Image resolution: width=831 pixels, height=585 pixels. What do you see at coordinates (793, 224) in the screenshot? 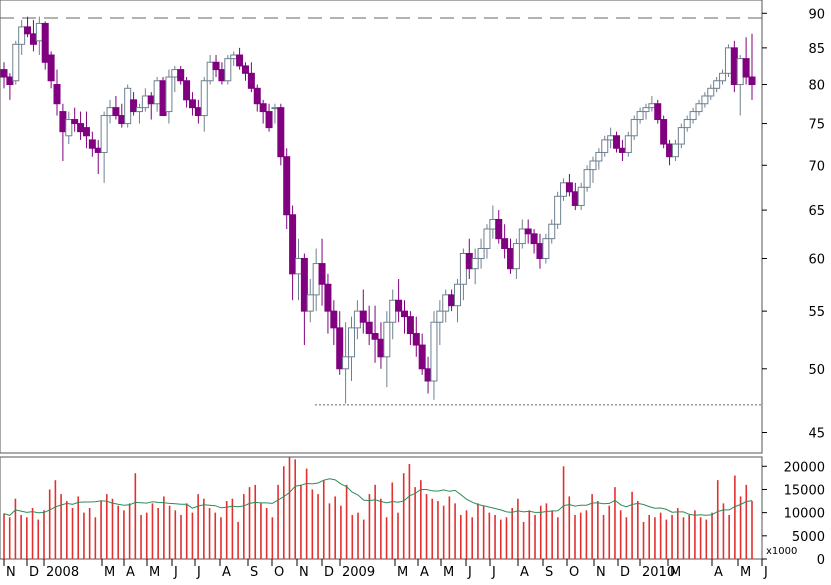
I see `price-axis: 90 85 80 75 70 65 60 55 50 45` at bounding box center [793, 224].